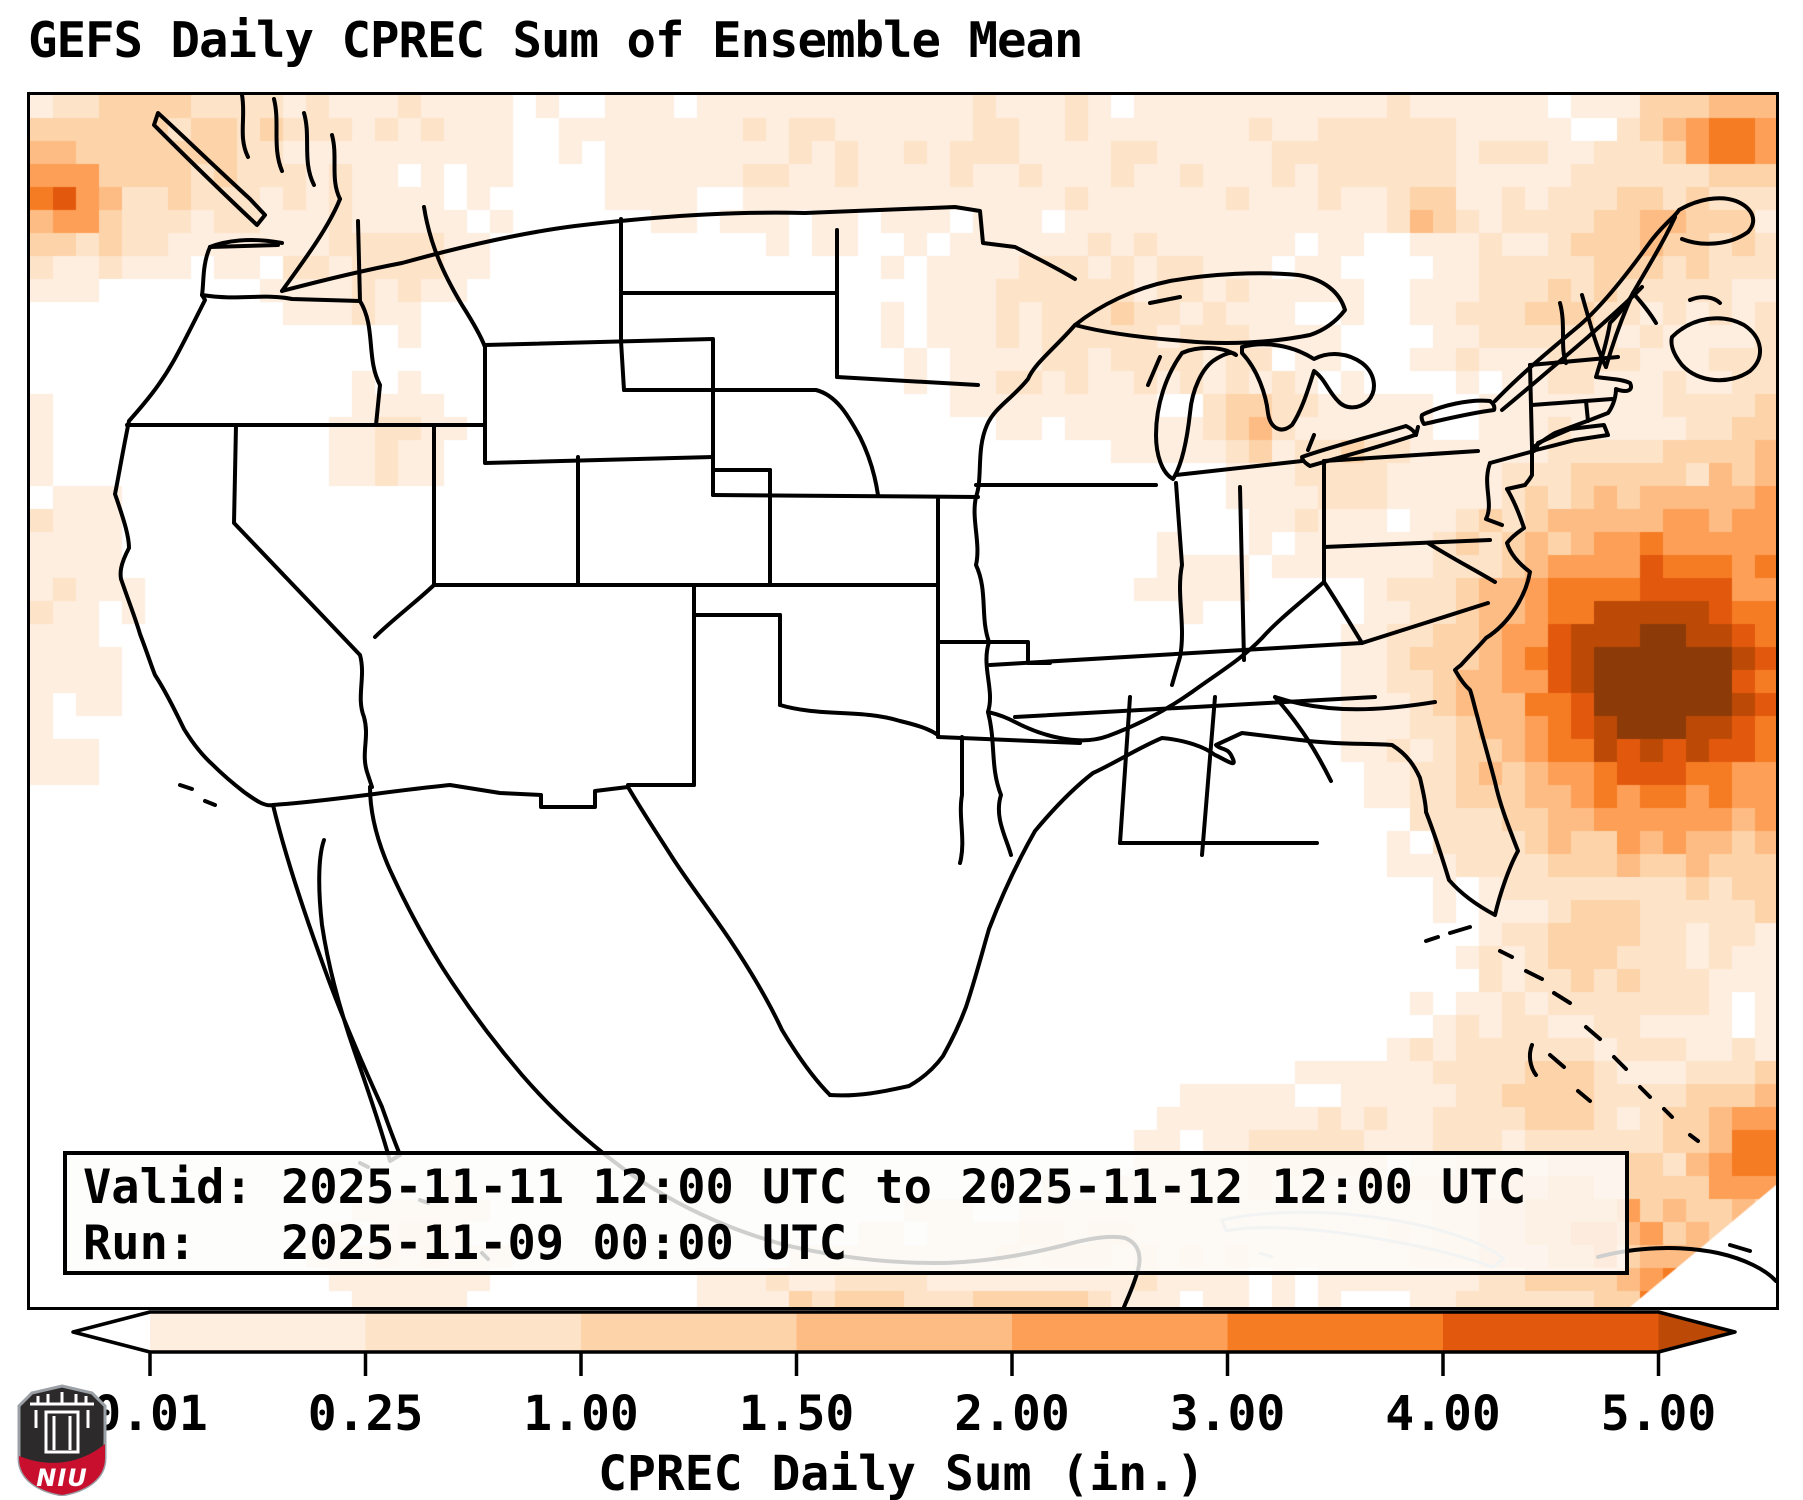 The height and width of the screenshot is (1500, 1803). I want to click on colorbar-tick-label: 1.50, so click(796, 1414).